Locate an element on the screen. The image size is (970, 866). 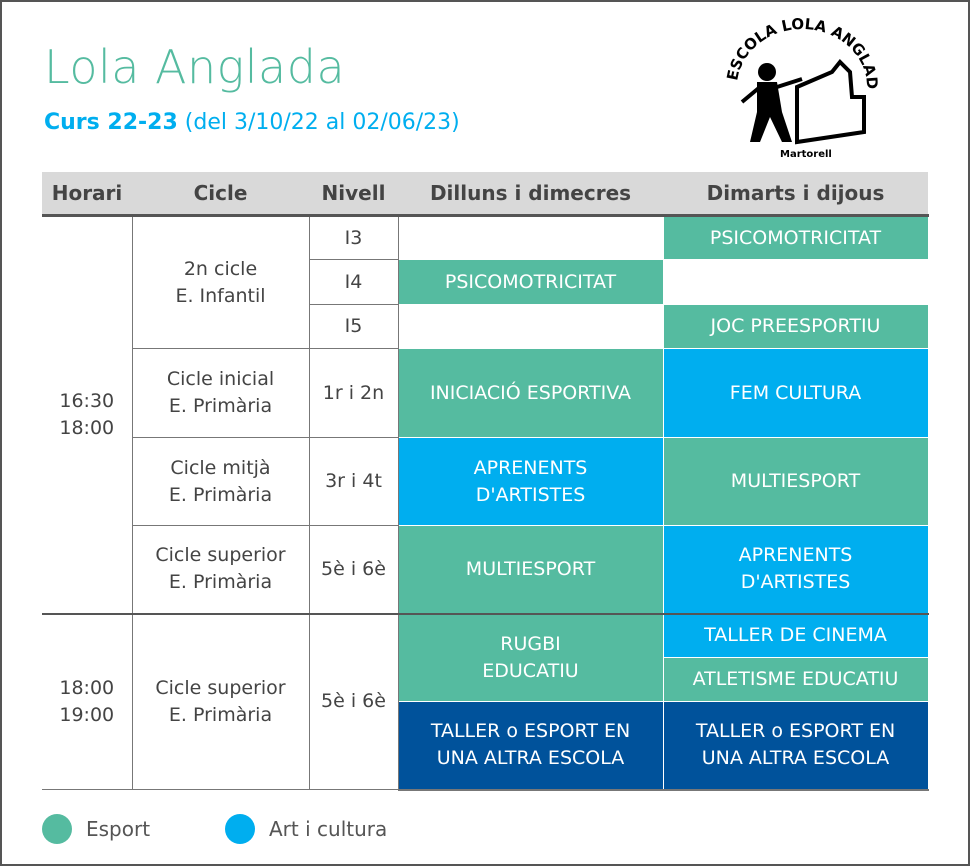
header-cicle: Cicle is located at coordinates (220, 194).